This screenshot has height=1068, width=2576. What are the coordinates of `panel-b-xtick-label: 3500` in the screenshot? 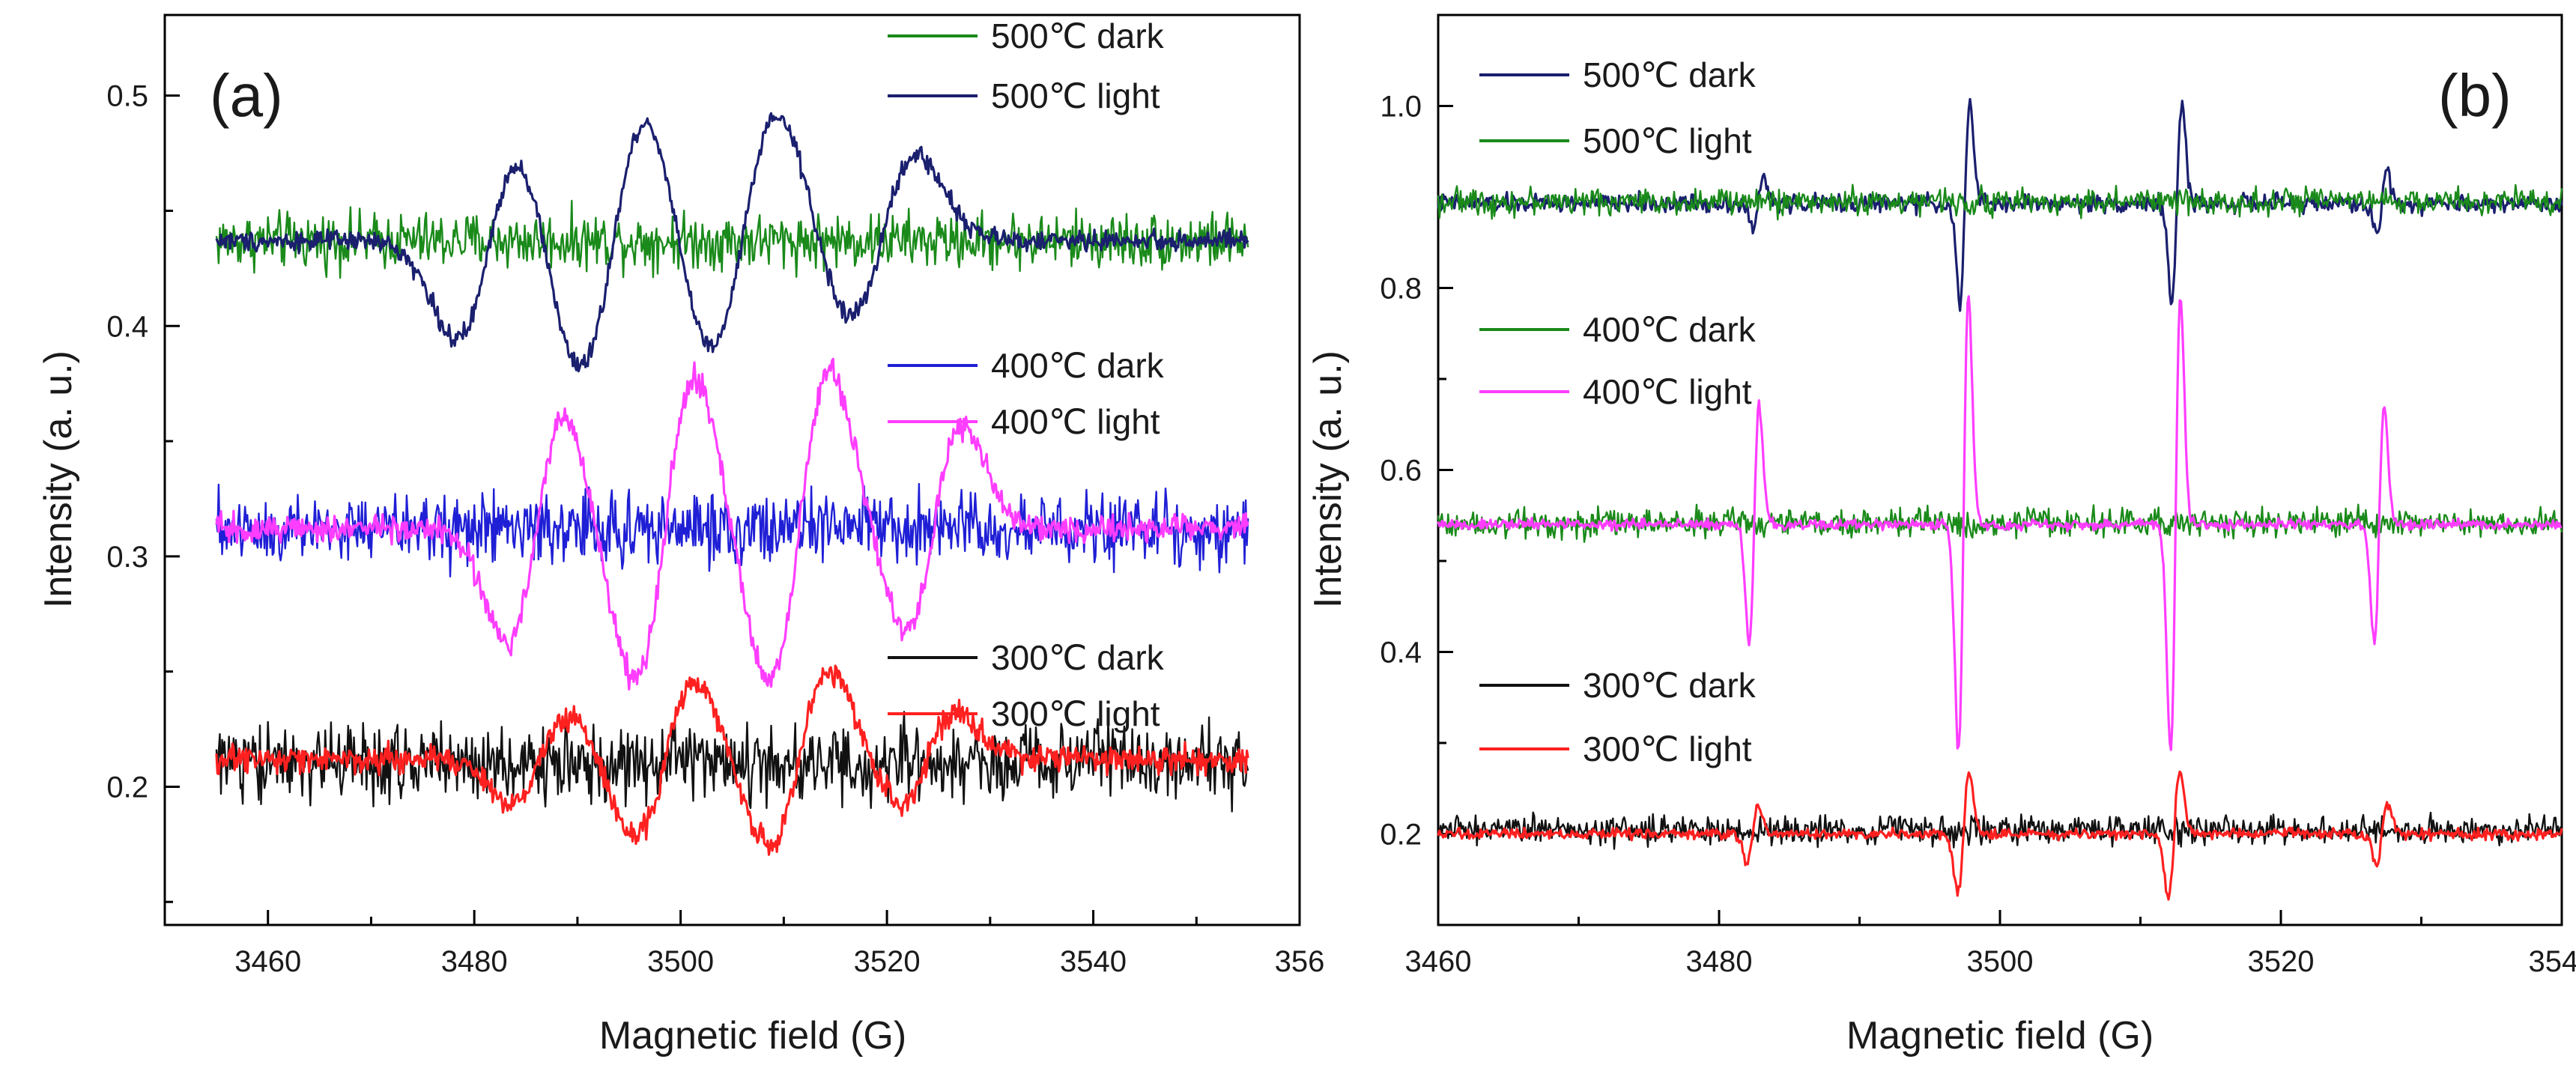 It's located at (2000, 962).